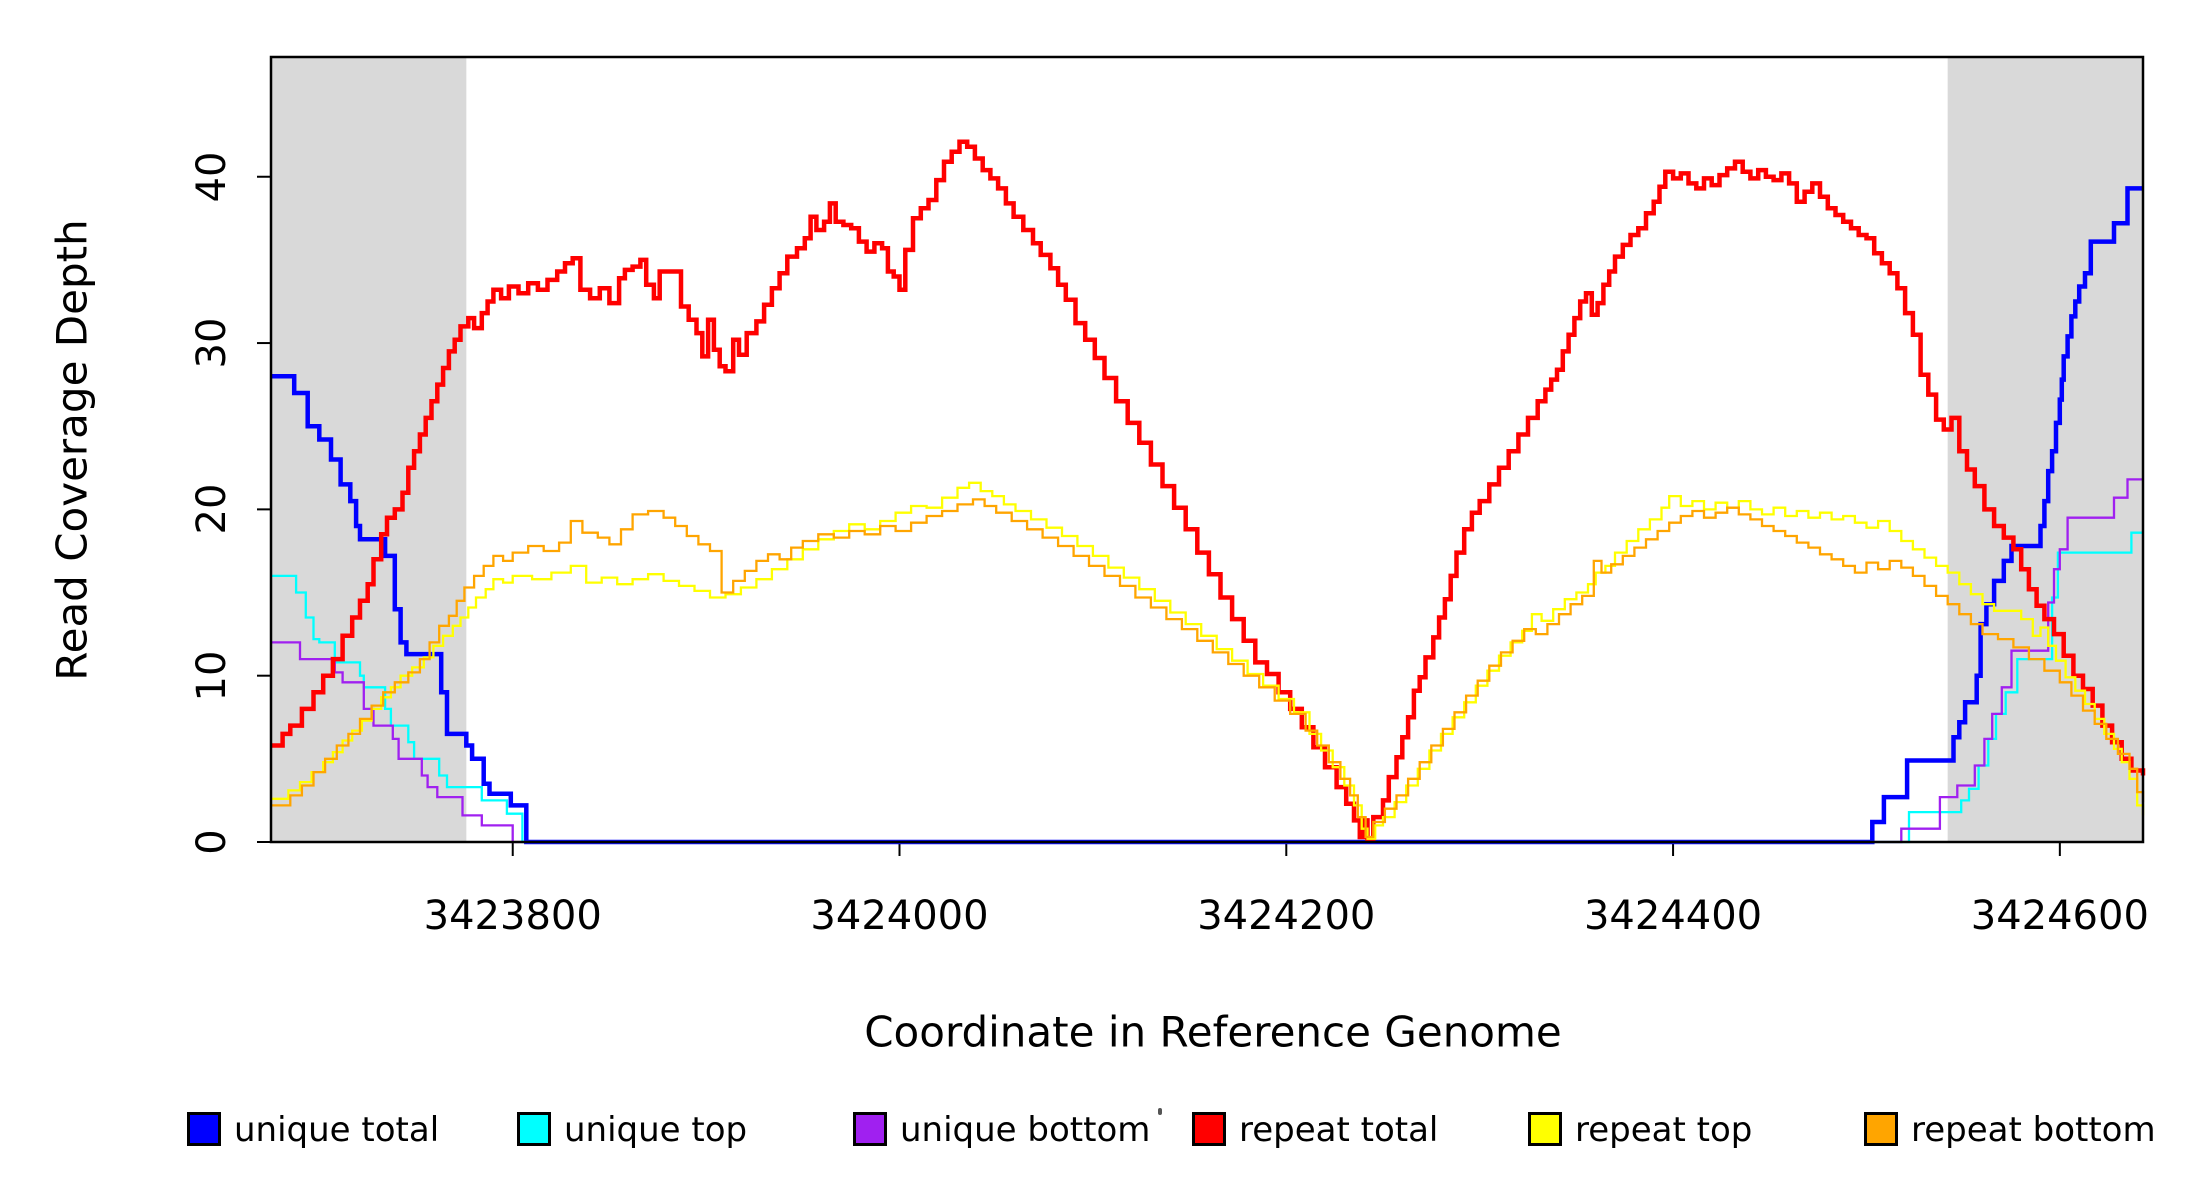 This screenshot has width=2200, height=1200. Describe the element at coordinates (337, 1130) in the screenshot. I see `legend-label: unique total` at that location.